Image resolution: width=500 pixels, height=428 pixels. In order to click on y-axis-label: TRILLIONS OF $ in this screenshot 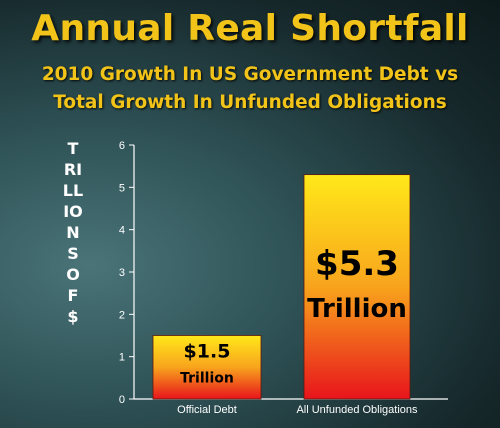, I will do `click(73, 232)`.